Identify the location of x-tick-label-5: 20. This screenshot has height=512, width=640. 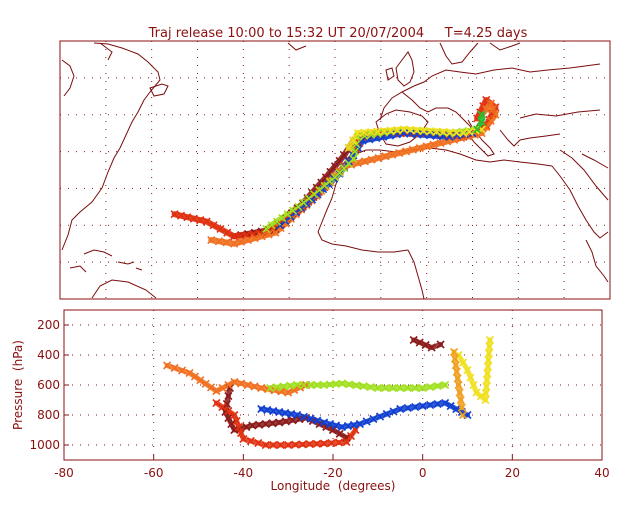
(512, 473).